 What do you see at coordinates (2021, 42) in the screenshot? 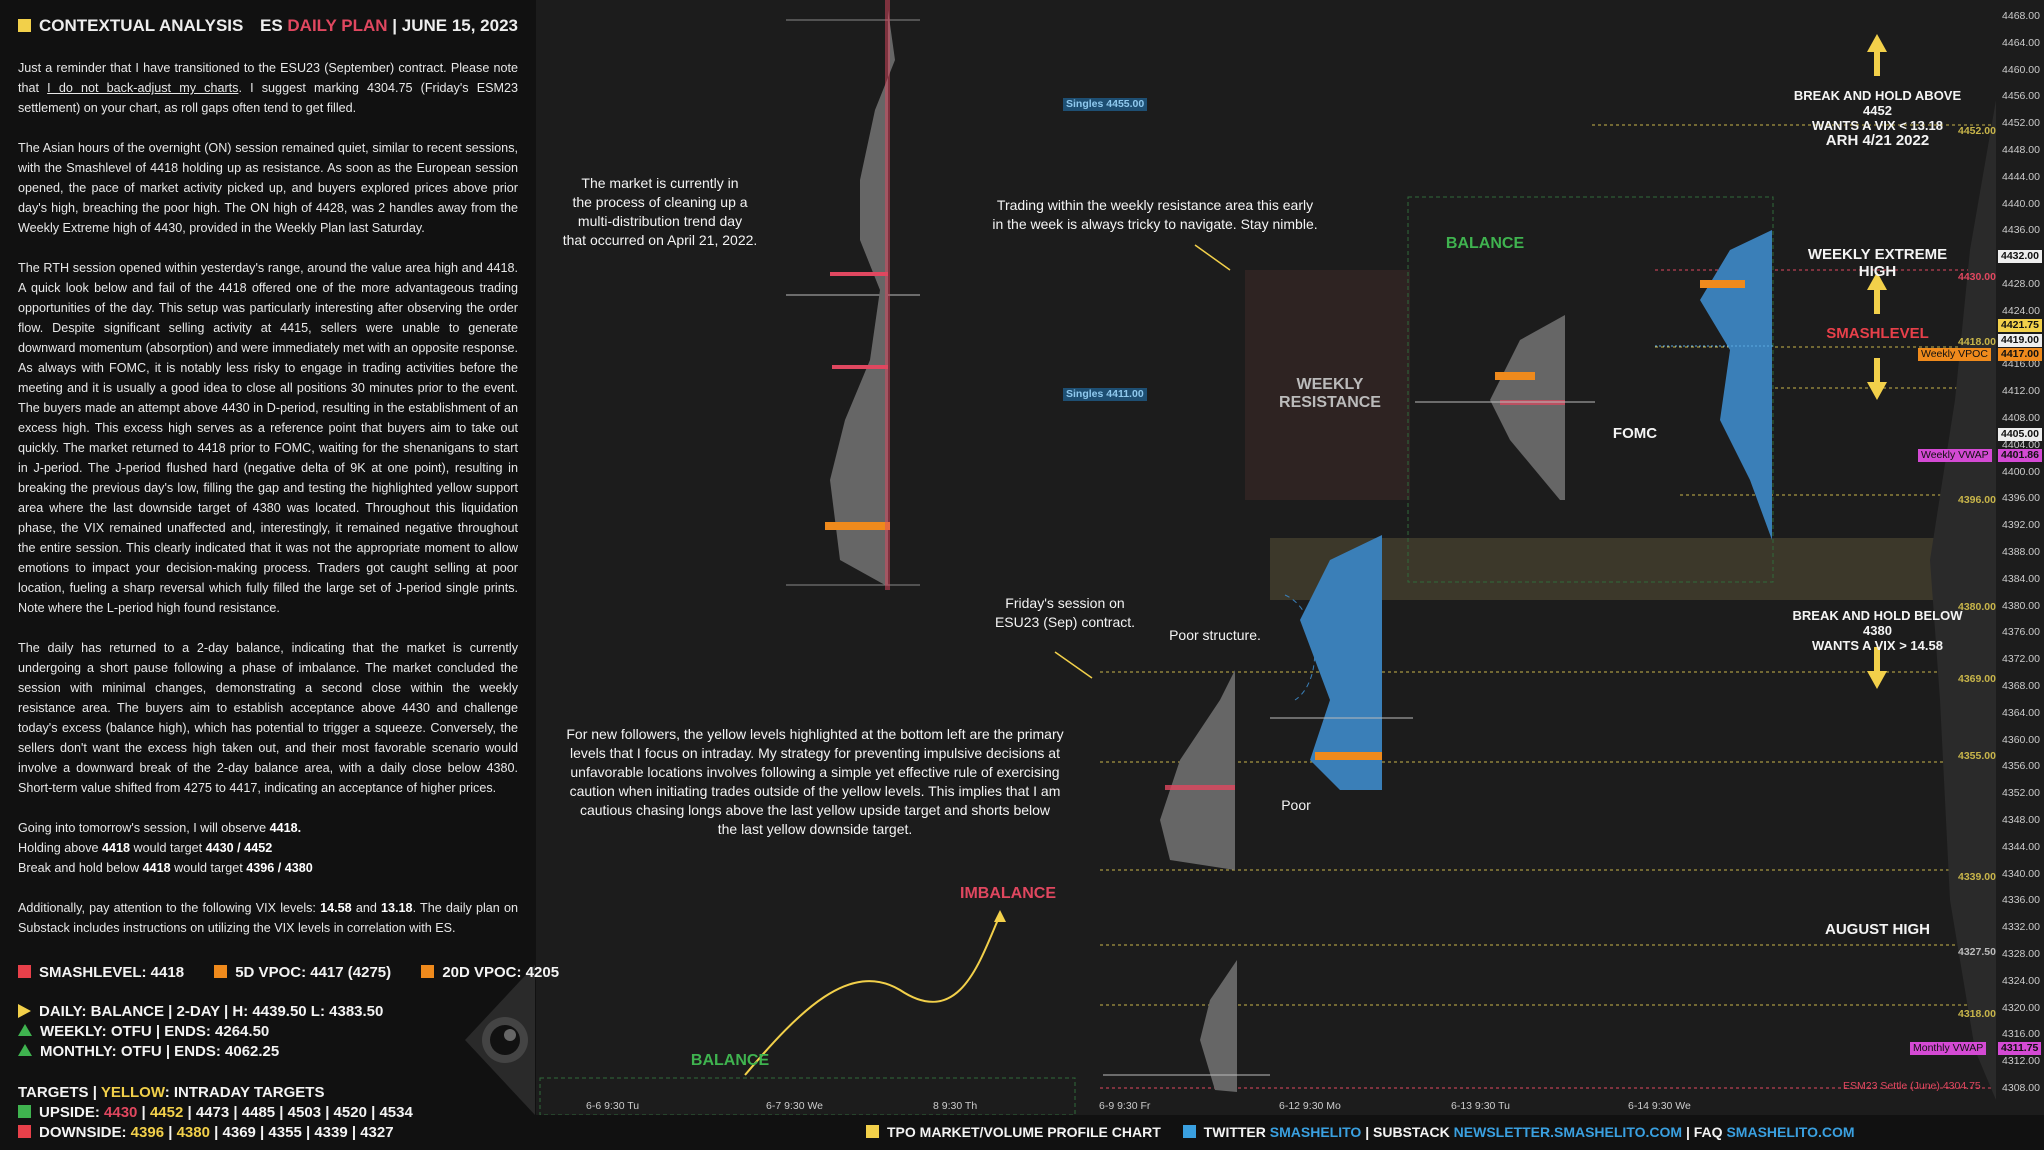
I see `axis-tick: 4464.00` at bounding box center [2021, 42].